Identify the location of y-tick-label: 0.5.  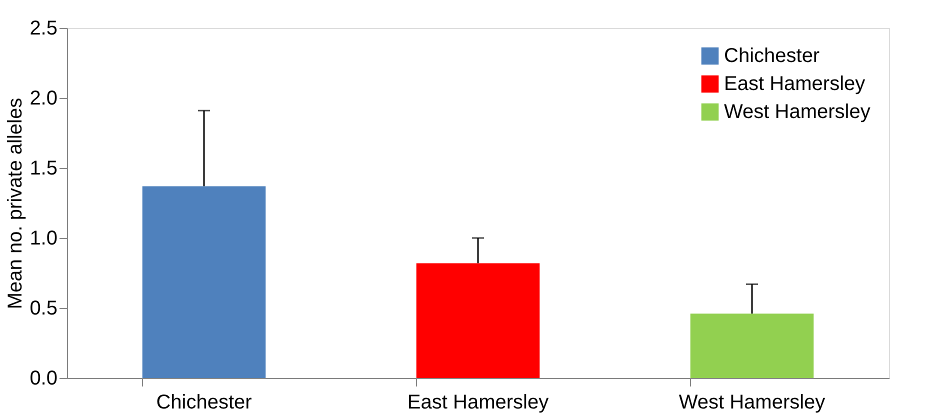
(44, 309).